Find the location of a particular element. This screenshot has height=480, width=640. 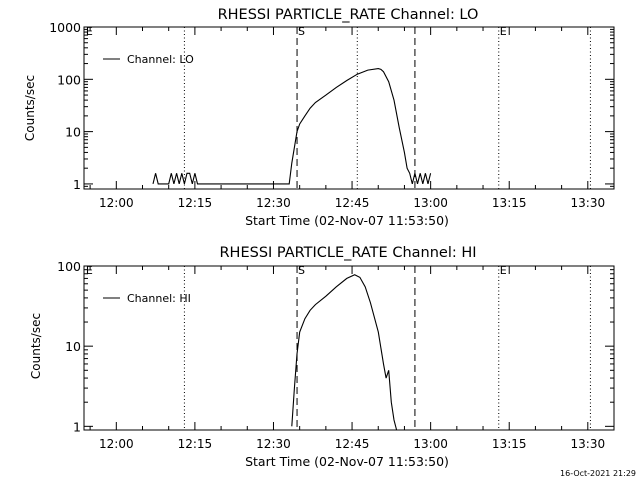

chart-title: RHESSI PARTICLE_RATE Channel: LO is located at coordinates (348, 15).